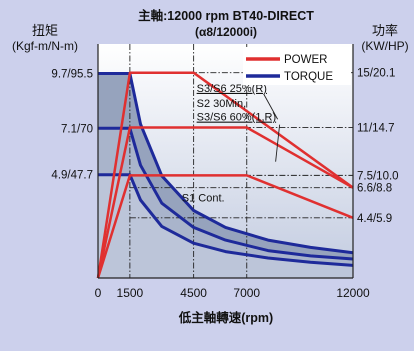 The width and height of the screenshot is (414, 351). Describe the element at coordinates (374, 189) in the screenshot. I see `power-tick-3: 6.6/8.8` at that location.